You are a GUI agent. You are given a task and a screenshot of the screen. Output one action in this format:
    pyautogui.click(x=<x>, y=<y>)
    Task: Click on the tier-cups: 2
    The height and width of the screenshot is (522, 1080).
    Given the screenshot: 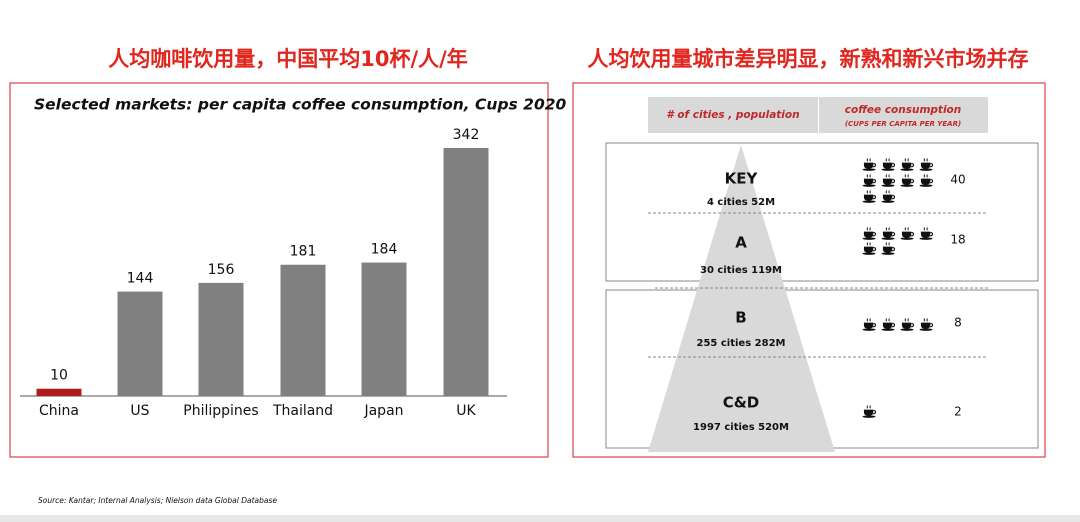 What is the action you would take?
    pyautogui.click(x=958, y=412)
    